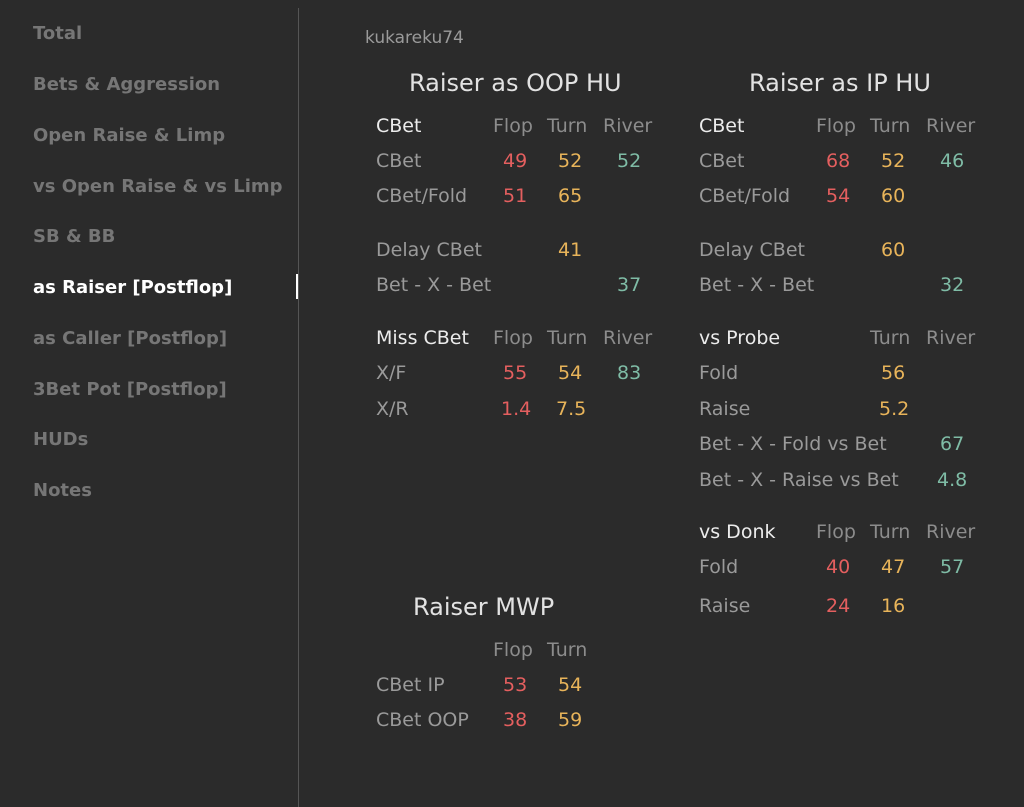 This screenshot has height=807, width=1024. I want to click on ip-donk-raise-turn: 16, so click(893, 606).